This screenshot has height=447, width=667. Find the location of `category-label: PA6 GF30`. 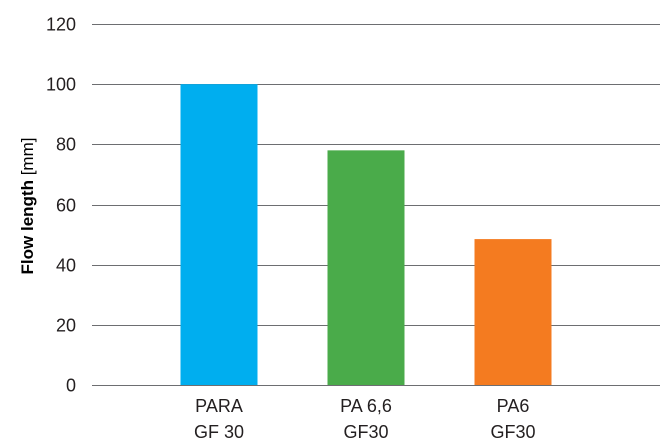

category-label: PA6 GF30 is located at coordinates (512, 419).